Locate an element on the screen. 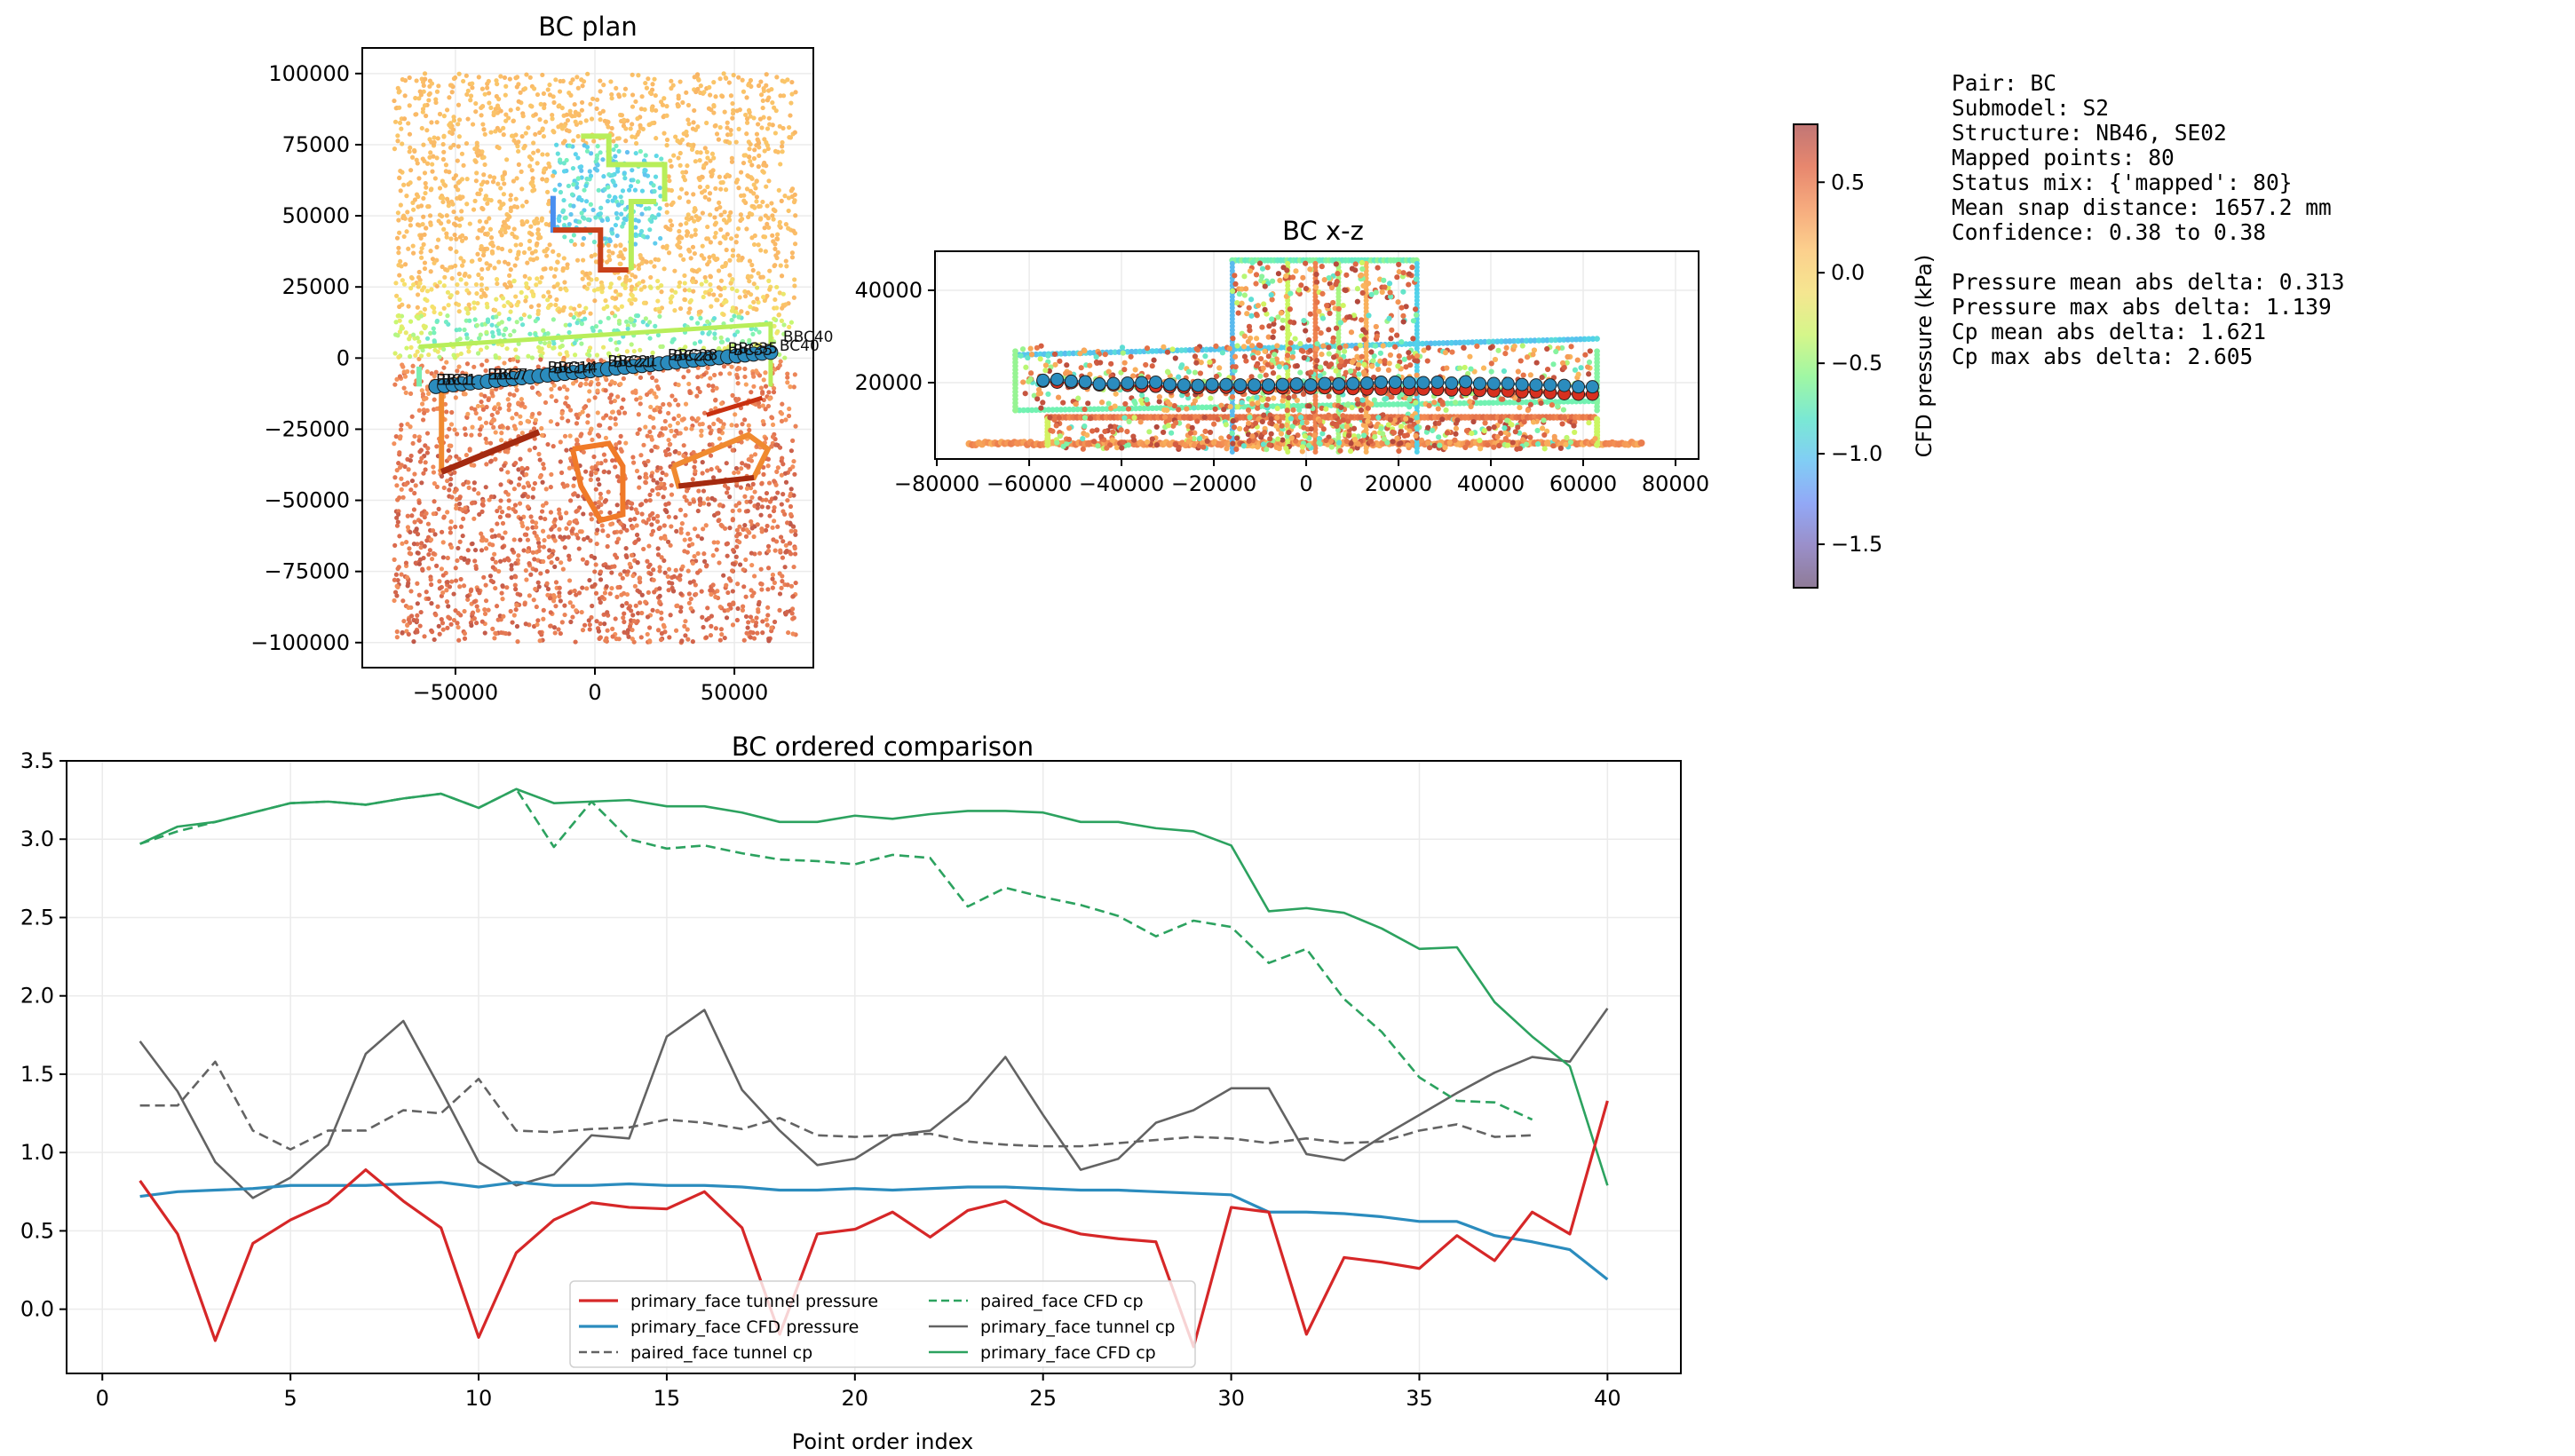 The height and width of the screenshot is (1456, 2575). info-line: Mapped points: 80 is located at coordinates (2063, 157).